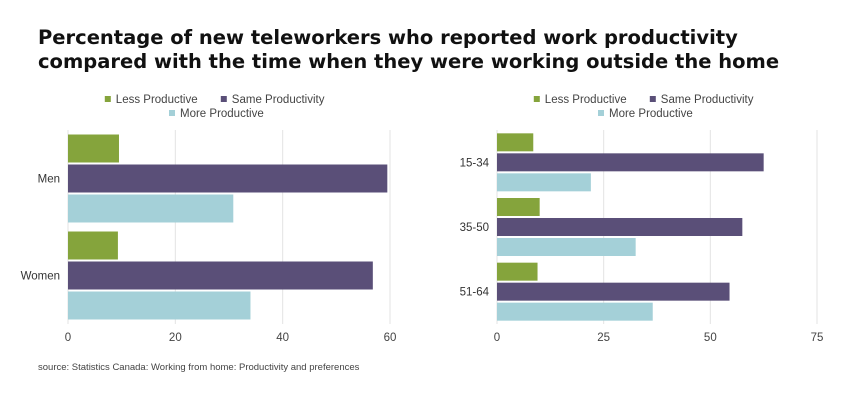 The height and width of the screenshot is (404, 848). What do you see at coordinates (49, 180) in the screenshot?
I see `chart1-category-label: Men` at bounding box center [49, 180].